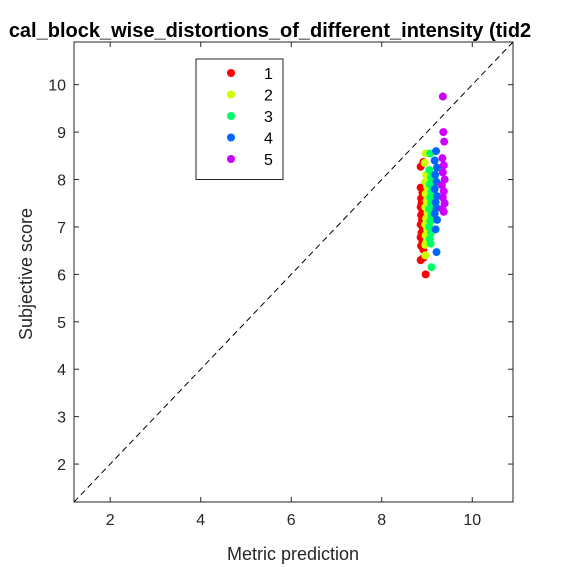 The width and height of the screenshot is (567, 567). What do you see at coordinates (268, 117) in the screenshot?
I see `legend-label-3: 3` at bounding box center [268, 117].